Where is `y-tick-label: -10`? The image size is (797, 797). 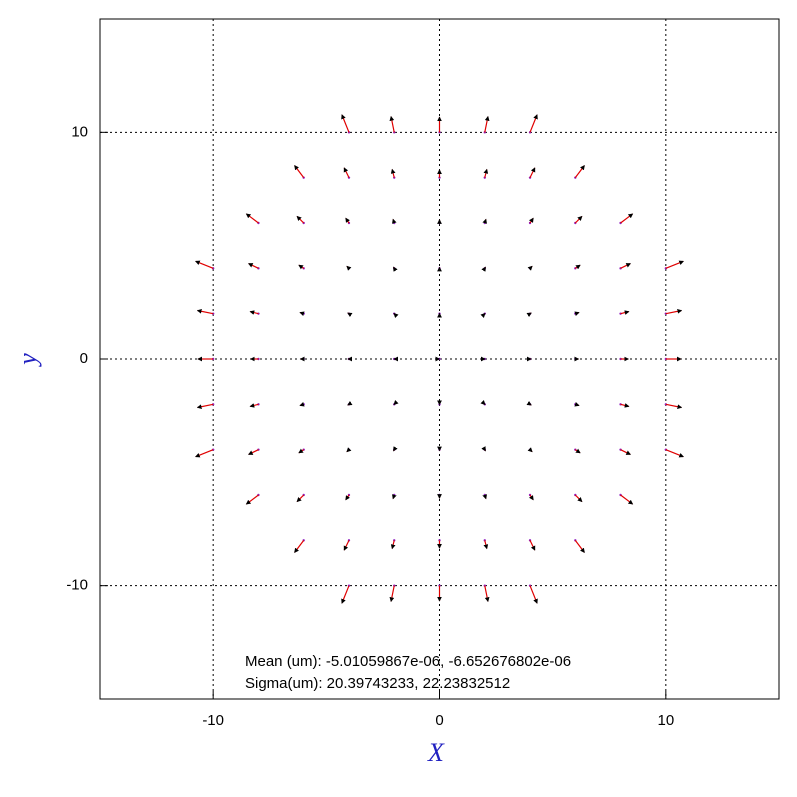
y-tick-label: -10 is located at coordinates (77, 585).